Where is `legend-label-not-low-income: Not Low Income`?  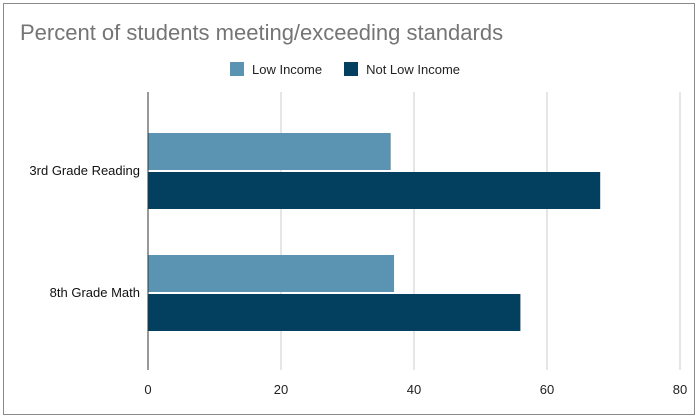 legend-label-not-low-income: Not Low Income is located at coordinates (413, 69).